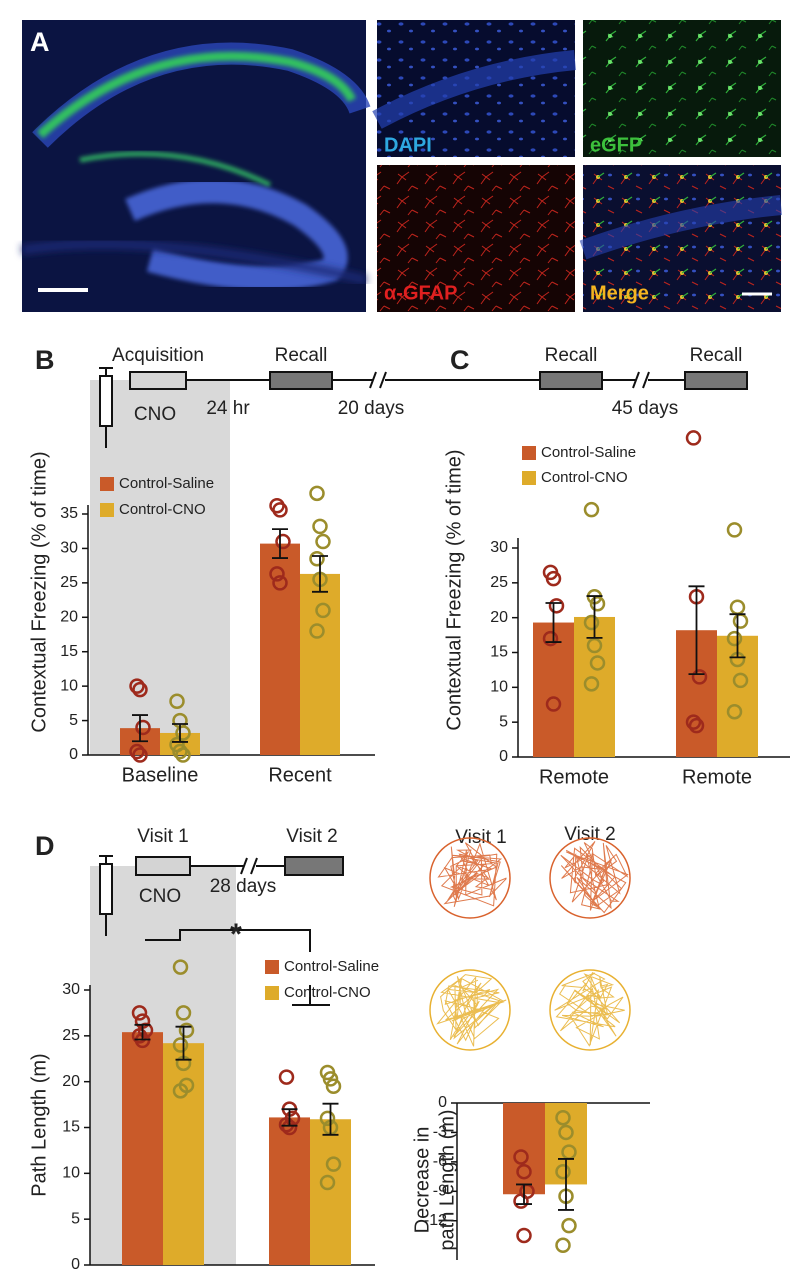  Describe the element at coordinates (243, 886) in the screenshot. I see `annotation: 28 days` at that location.